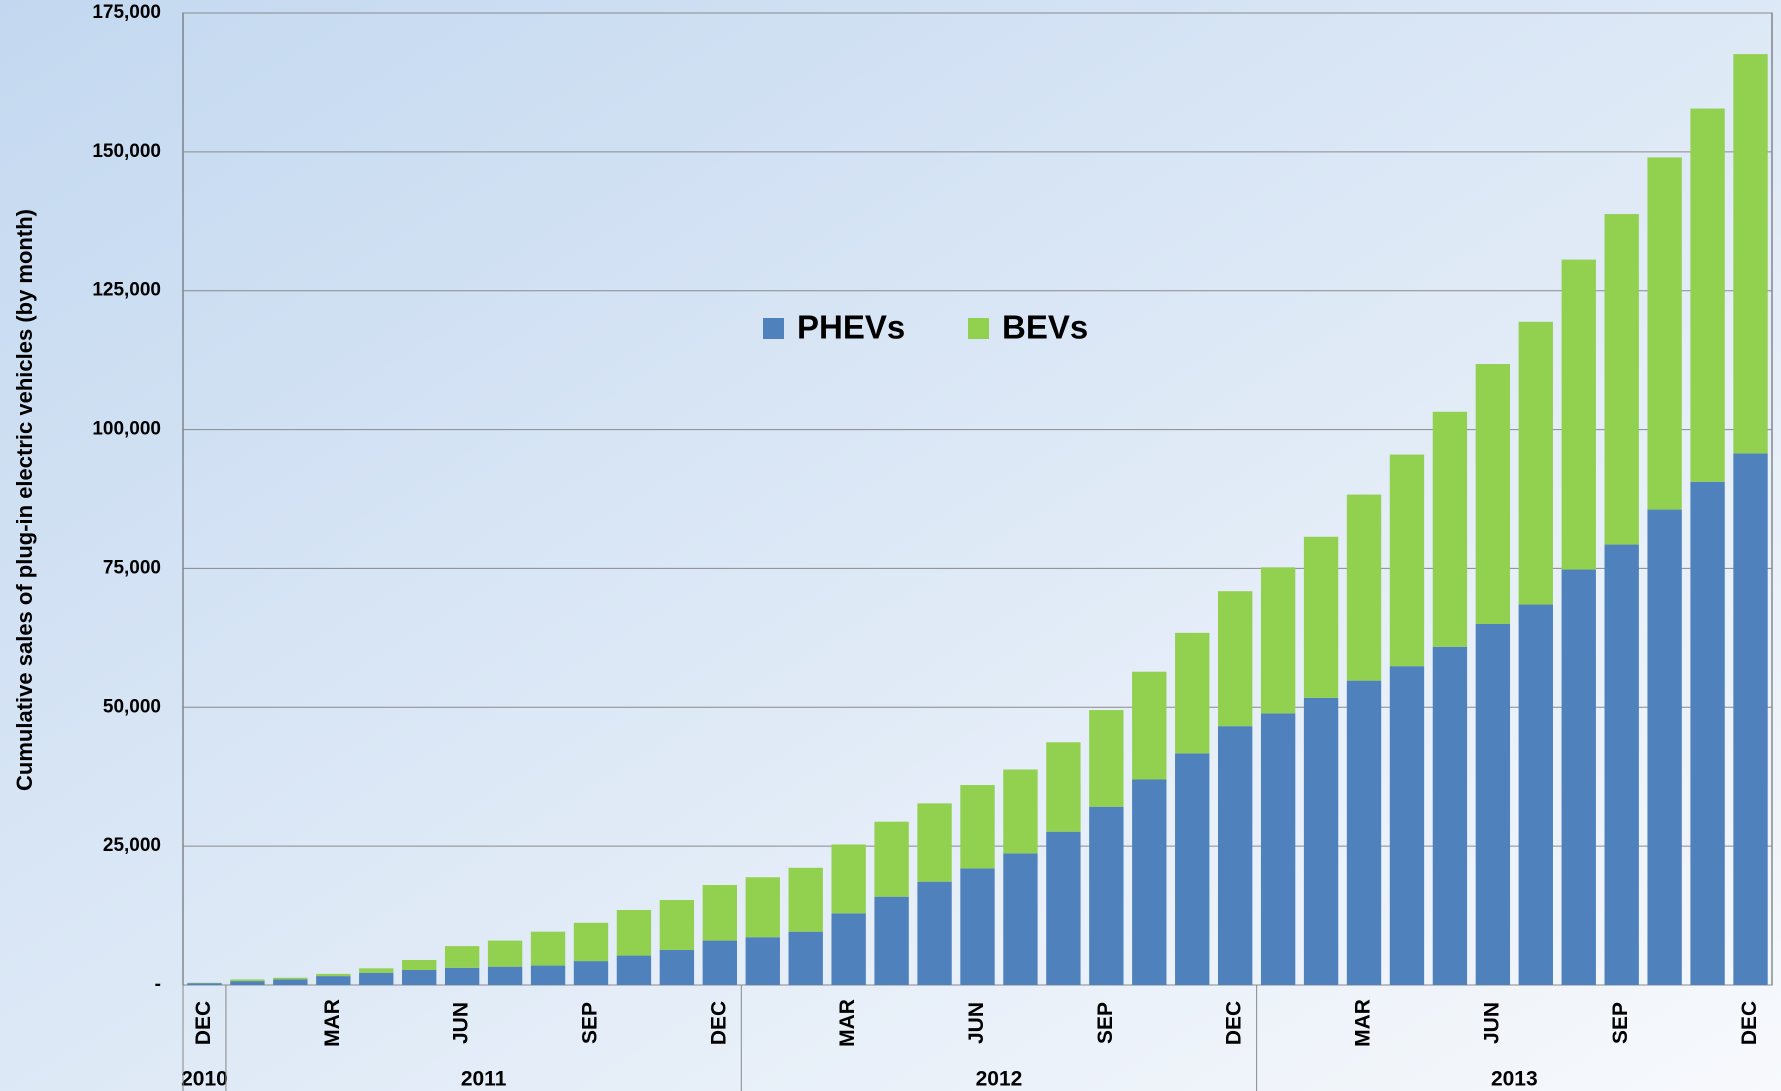  I want to click on year-label: 2011, so click(484, 1079).